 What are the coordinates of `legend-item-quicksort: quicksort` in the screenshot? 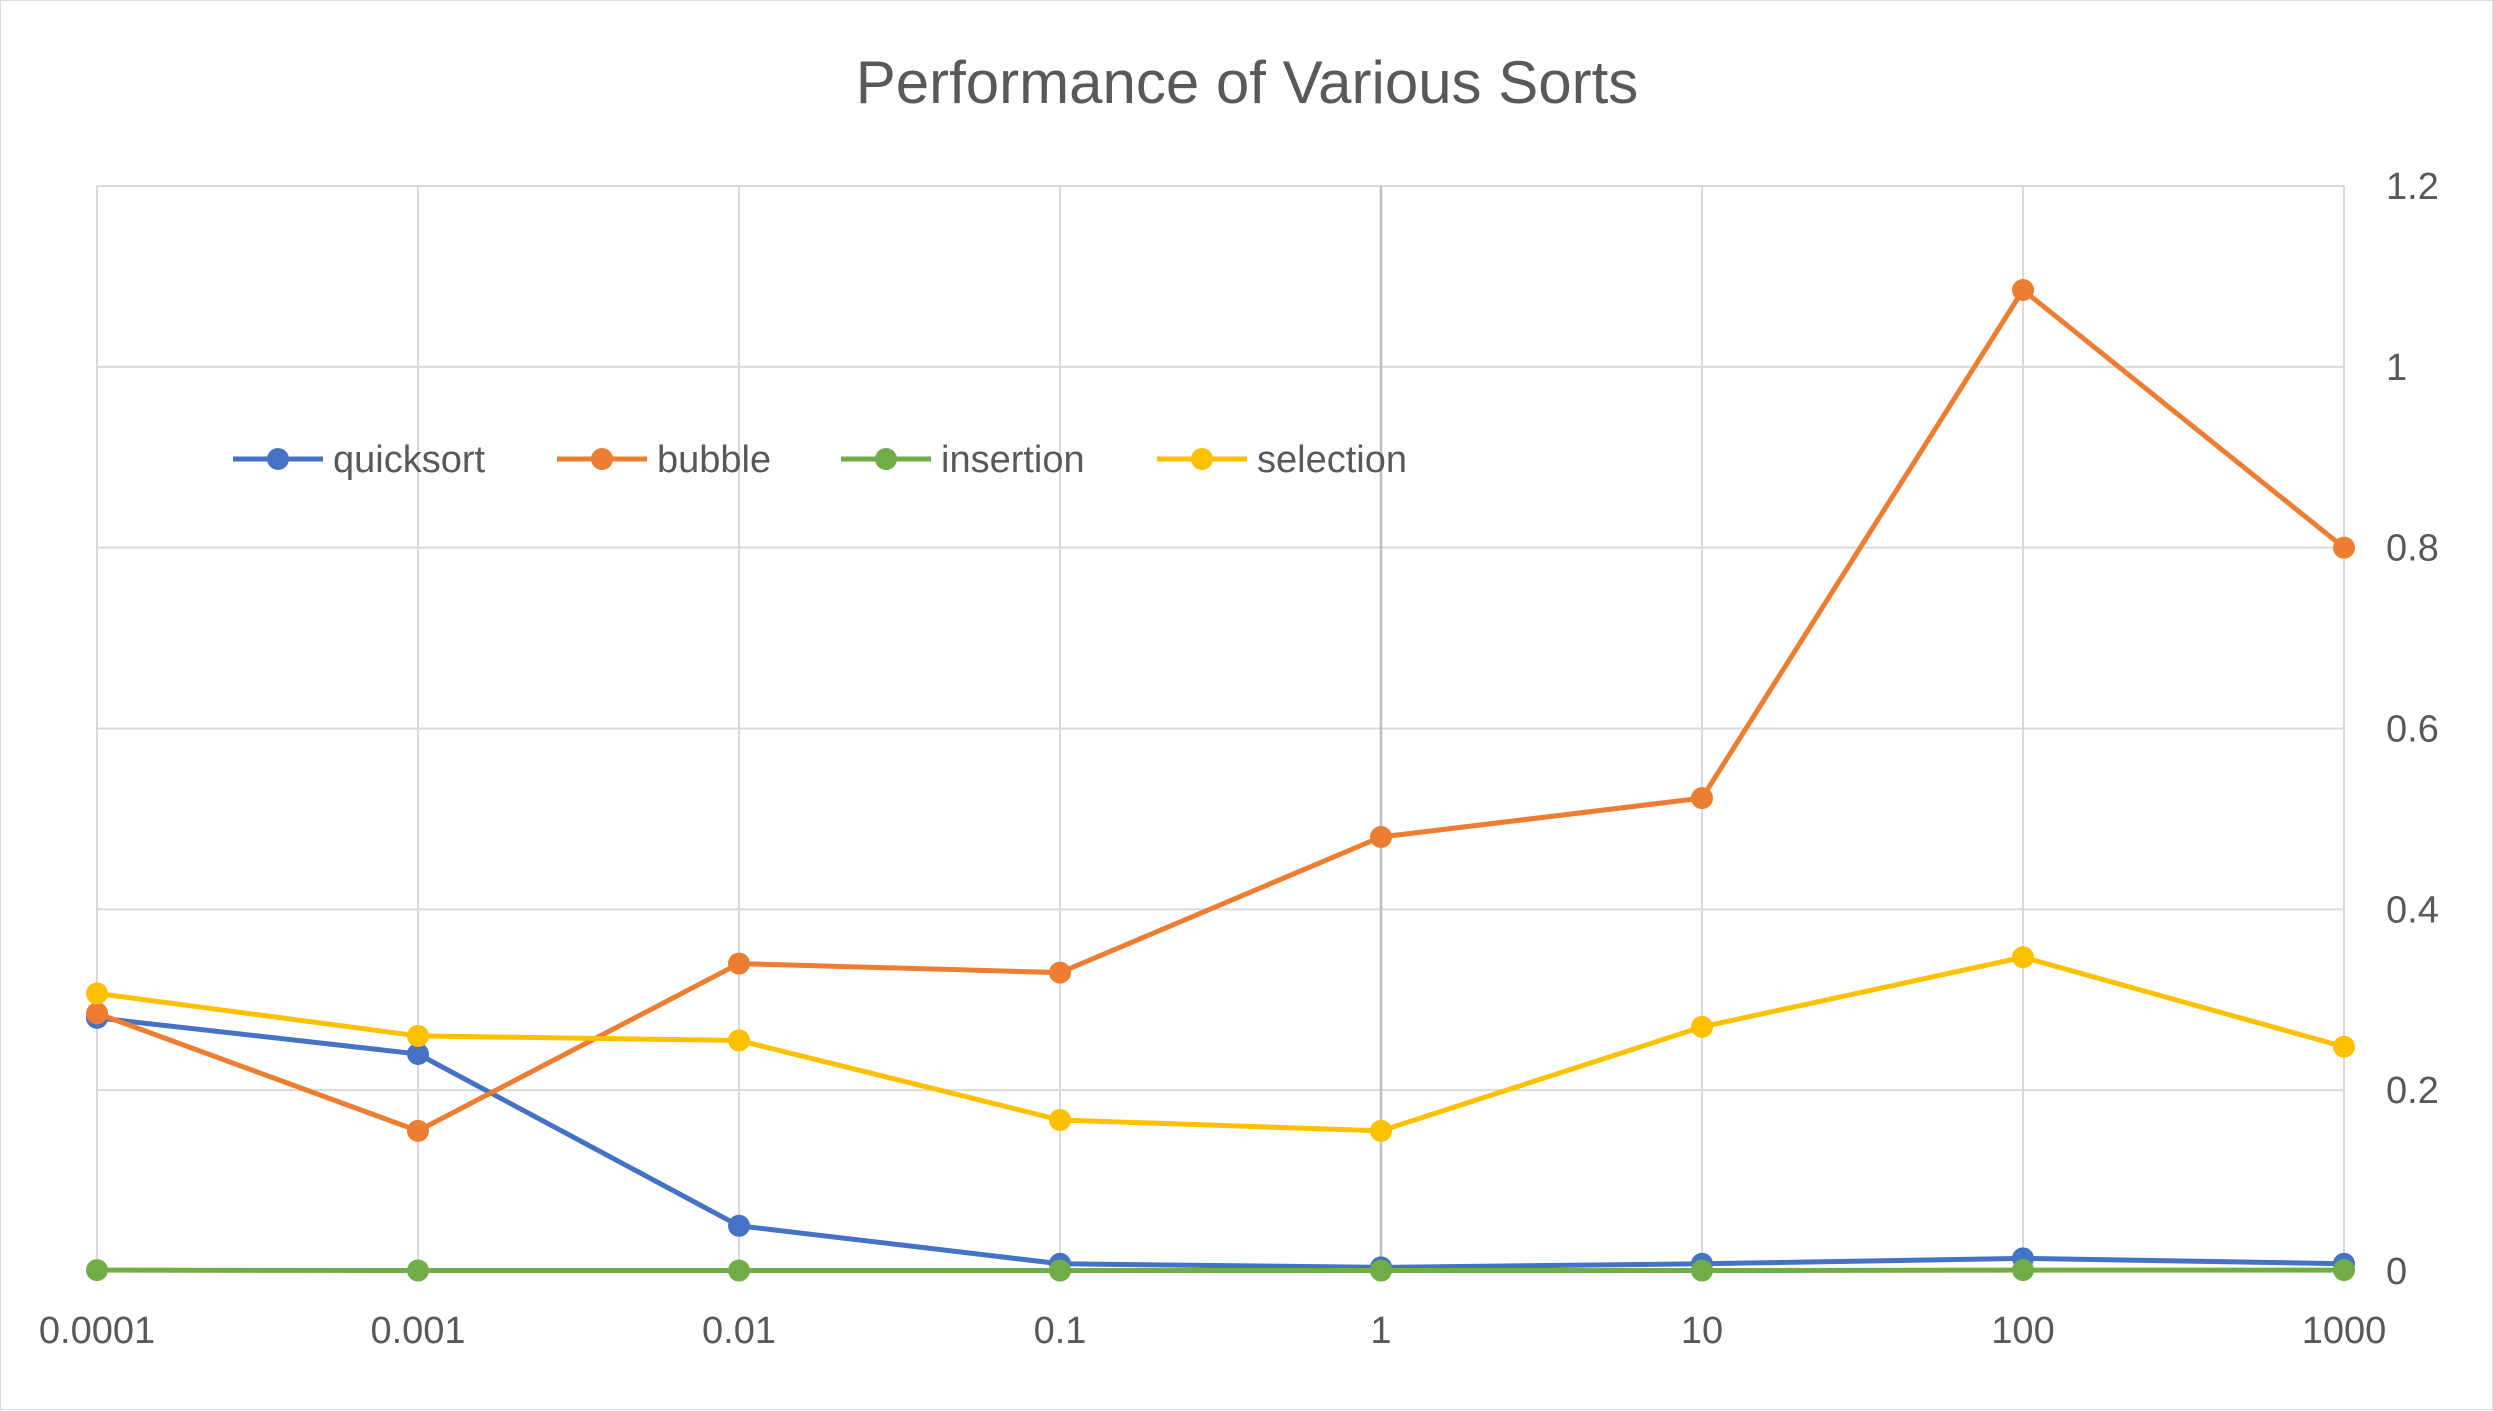 It's located at (359, 460).